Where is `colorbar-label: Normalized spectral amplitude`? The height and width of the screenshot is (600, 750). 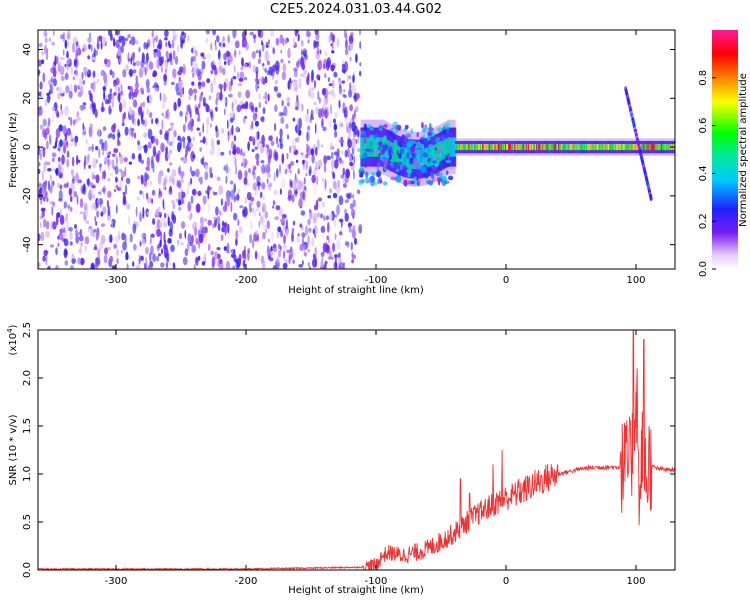
colorbar-label: Normalized spectral amplitude is located at coordinates (743, 150).